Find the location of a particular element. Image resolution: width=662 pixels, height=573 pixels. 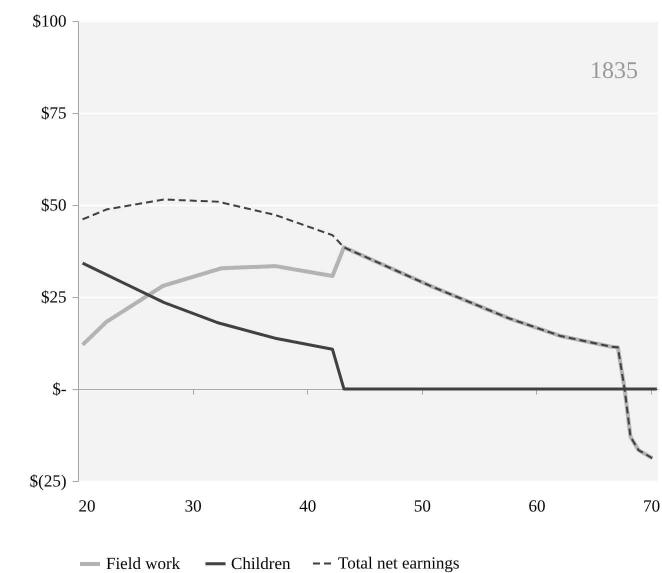

y-tick-label: $75 is located at coordinates (53, 113).